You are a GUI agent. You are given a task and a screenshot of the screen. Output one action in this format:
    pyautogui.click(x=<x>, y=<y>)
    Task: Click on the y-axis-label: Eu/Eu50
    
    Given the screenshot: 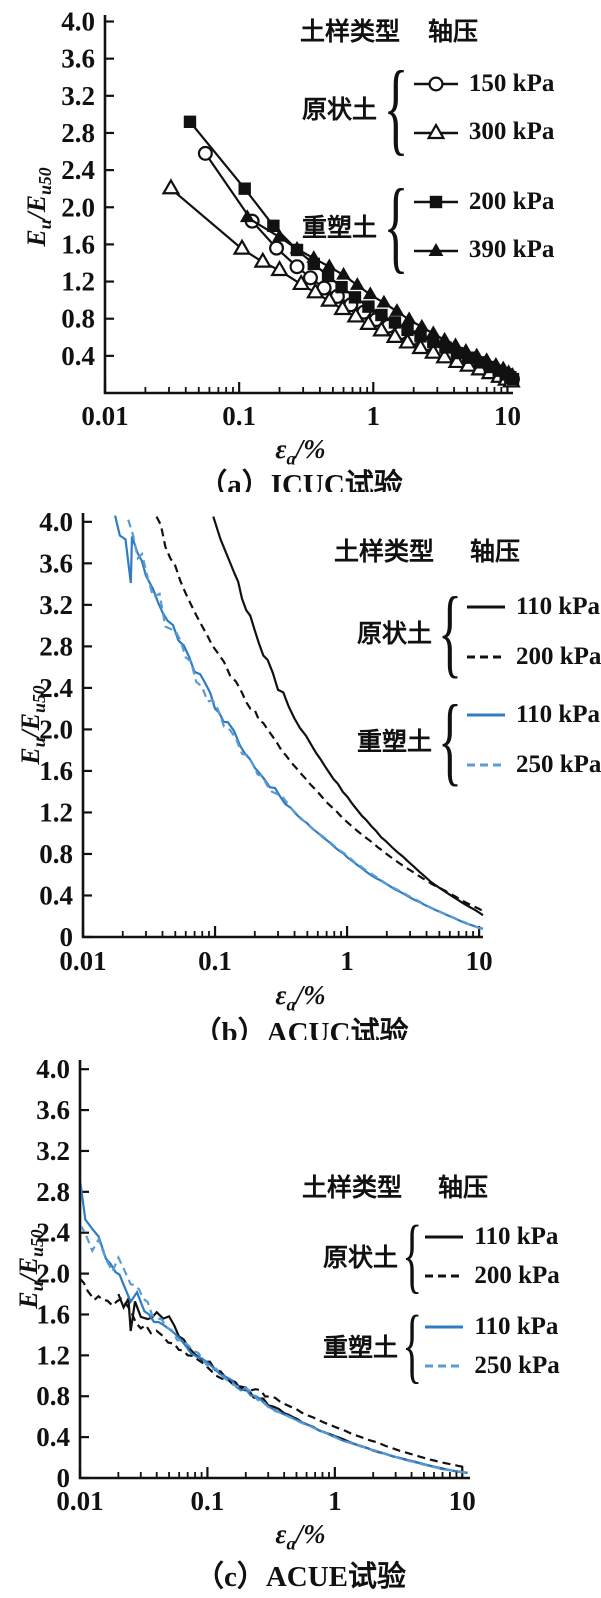 What is the action you would take?
    pyautogui.click(x=33, y=725)
    